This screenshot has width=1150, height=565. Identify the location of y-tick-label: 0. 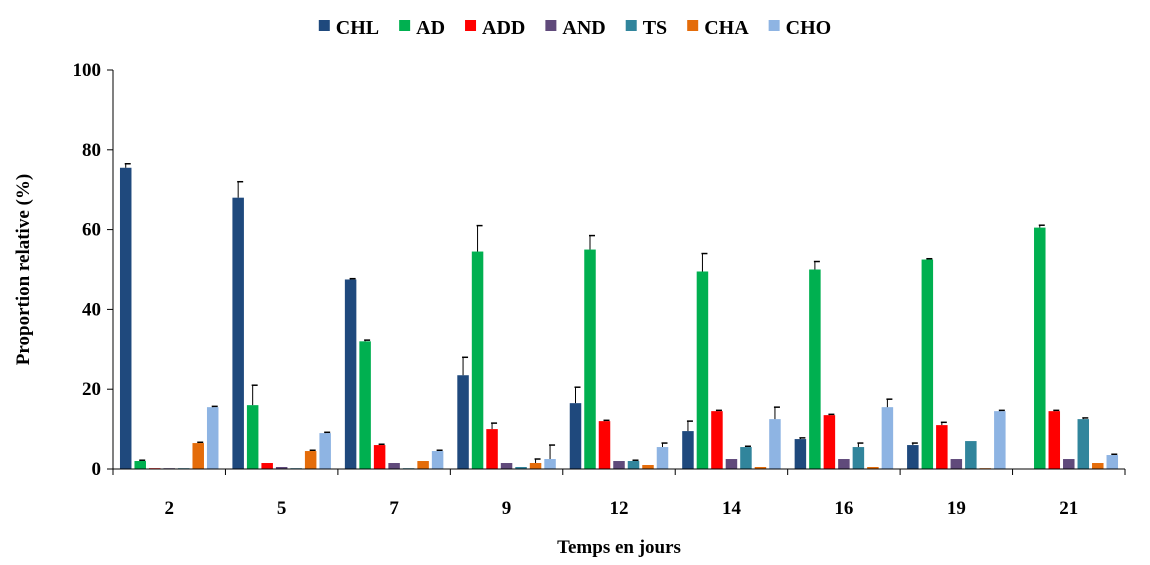
(97, 469).